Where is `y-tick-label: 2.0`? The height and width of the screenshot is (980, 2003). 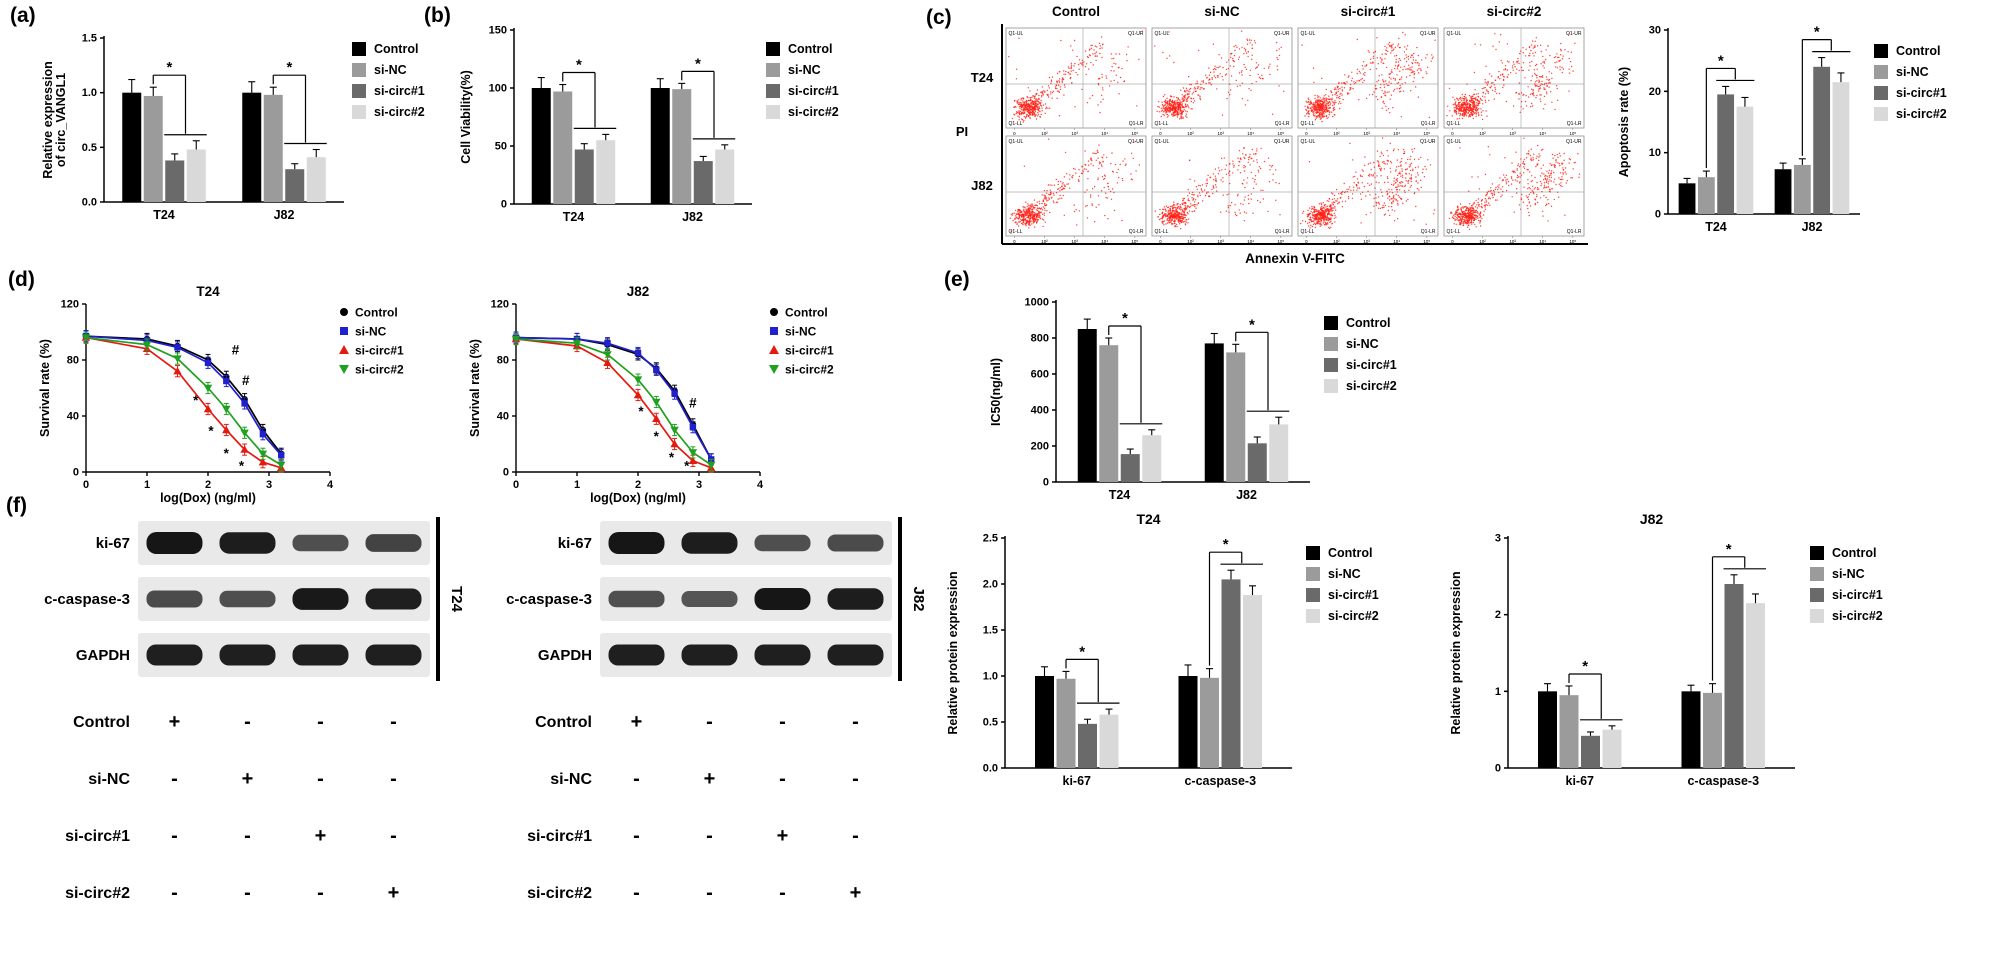
y-tick-label: 2.0 is located at coordinates (990, 585).